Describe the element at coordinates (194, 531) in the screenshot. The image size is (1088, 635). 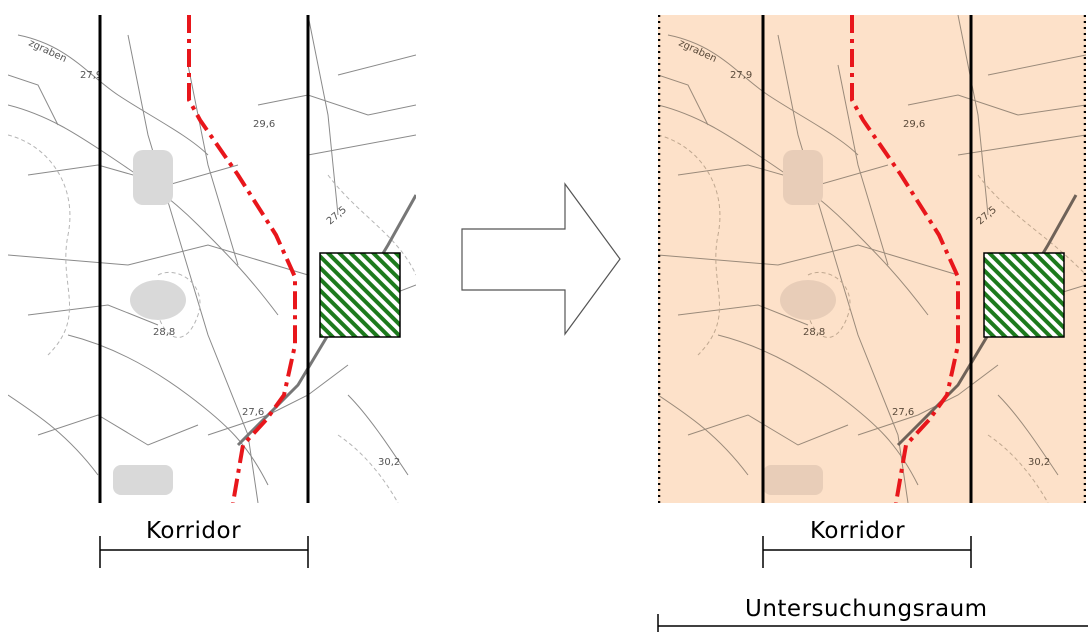
I see `corridor-label-left: Korridor` at that location.